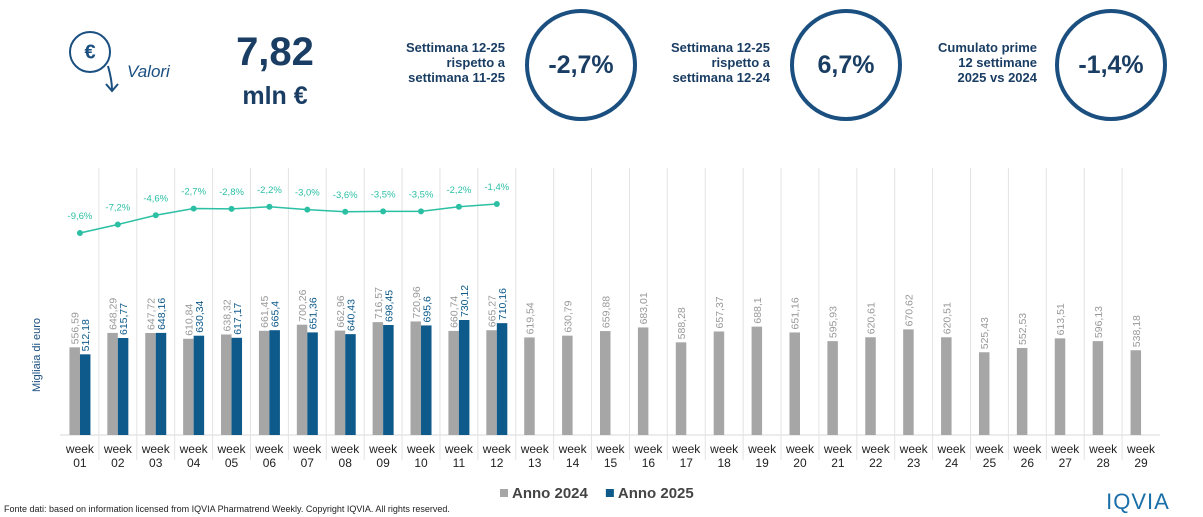 The width and height of the screenshot is (1203, 517). I want to click on kpi-circle: -2,7%, so click(581, 65).